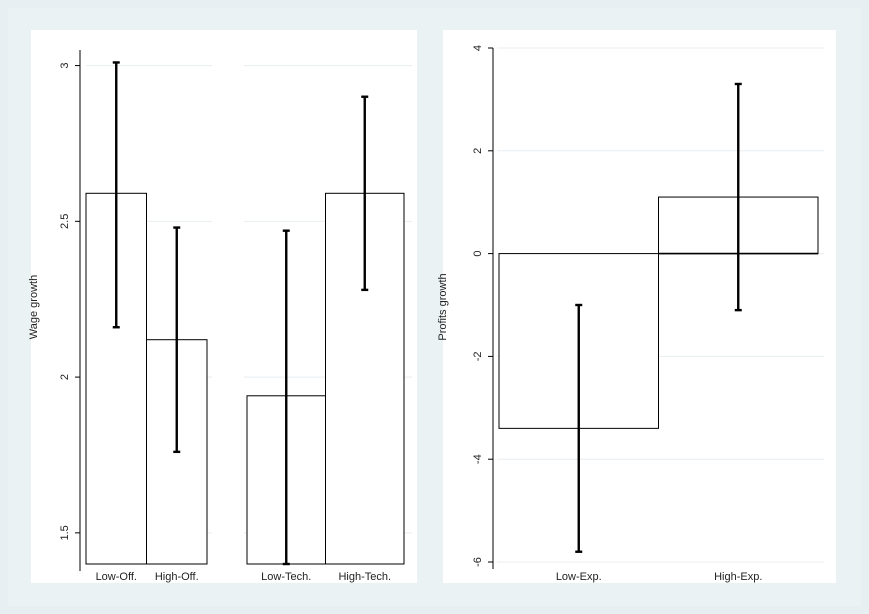 The width and height of the screenshot is (869, 614). Describe the element at coordinates (65, 66) in the screenshot. I see `wage-y-tick-label: 3` at that location.